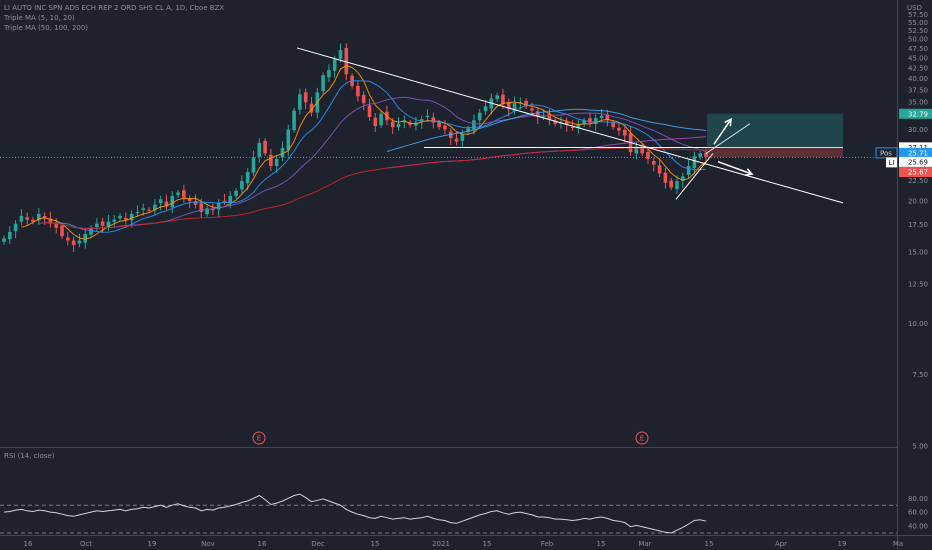 The width and height of the screenshot is (932, 550). What do you see at coordinates (918, 103) in the screenshot?
I see `price-axis-tick: 35.00` at bounding box center [918, 103].